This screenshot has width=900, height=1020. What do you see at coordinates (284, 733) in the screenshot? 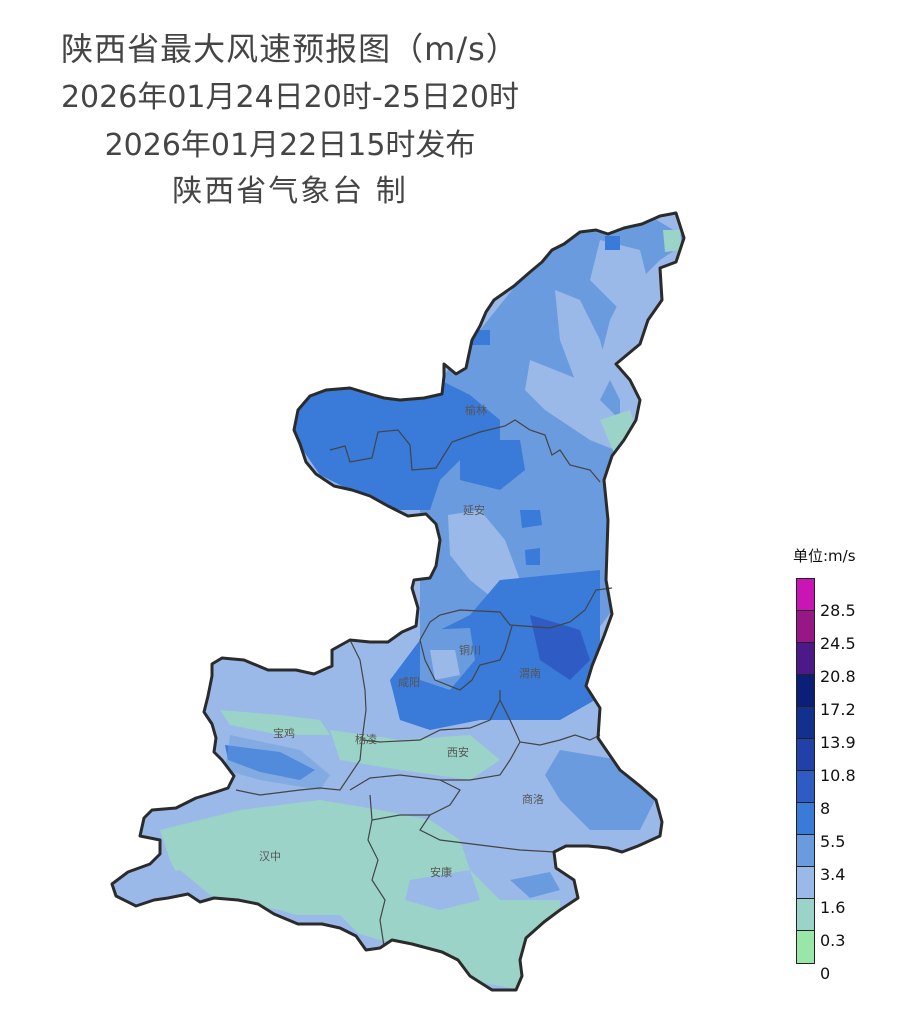
I see `city-label-baoji: 宝鸡` at bounding box center [284, 733].